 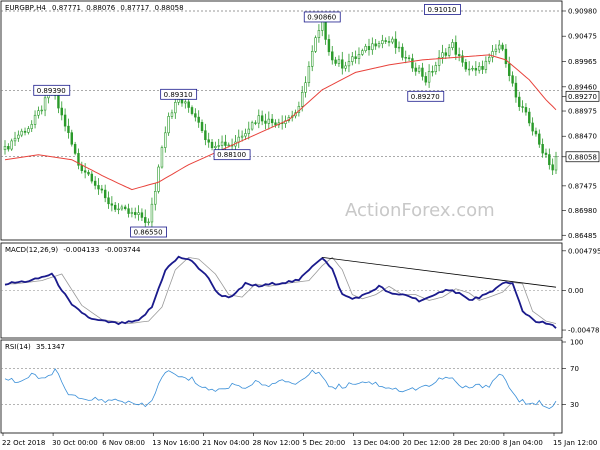 I want to click on annotation-label: 0.88100, so click(x=231, y=155).